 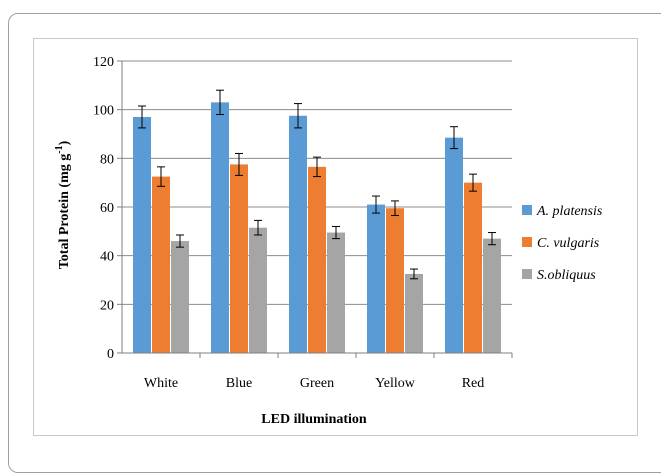 I want to click on y-axis-title: Total Protein (mg g-1), so click(x=63, y=204).